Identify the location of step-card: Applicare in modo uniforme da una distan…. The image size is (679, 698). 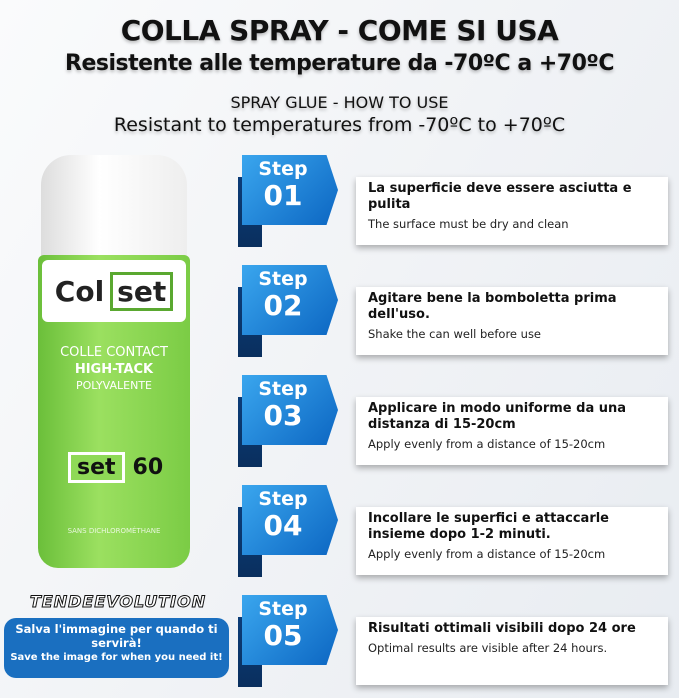
(512, 431).